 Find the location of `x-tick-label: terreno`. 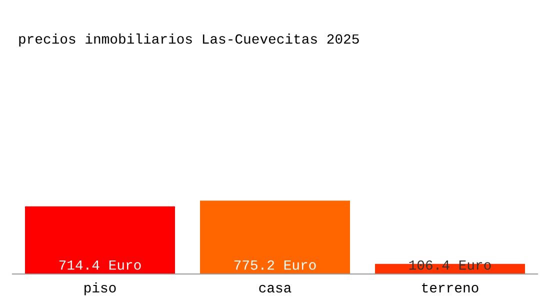

x-tick-label: terreno is located at coordinates (450, 288).